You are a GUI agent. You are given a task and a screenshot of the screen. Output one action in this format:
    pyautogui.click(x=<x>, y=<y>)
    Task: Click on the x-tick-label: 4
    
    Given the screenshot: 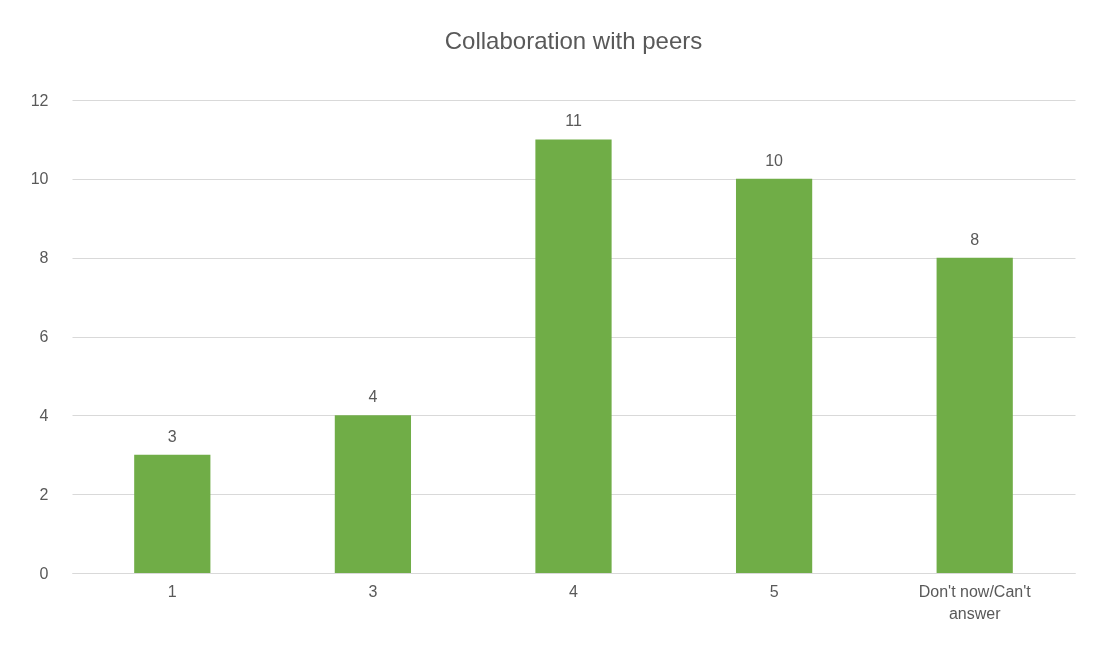 What is the action you would take?
    pyautogui.click(x=574, y=591)
    